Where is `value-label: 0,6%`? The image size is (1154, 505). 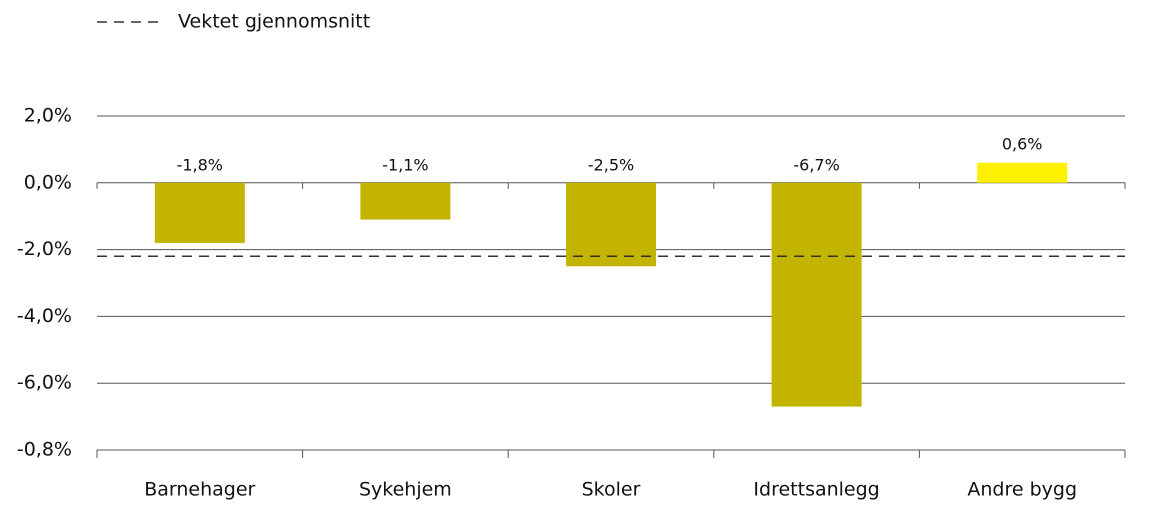 value-label: 0,6% is located at coordinates (1022, 143).